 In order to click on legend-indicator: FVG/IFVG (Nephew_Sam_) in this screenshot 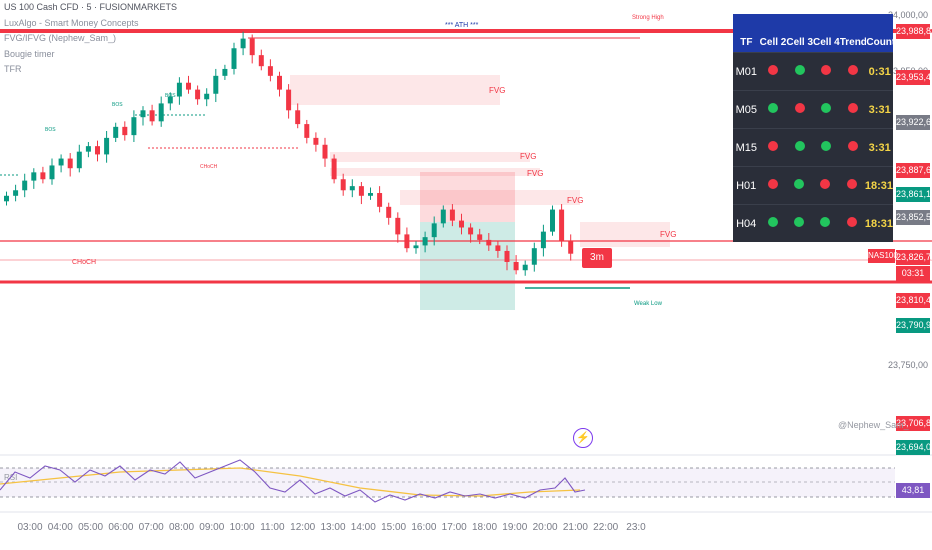, I will do `click(60, 38)`.